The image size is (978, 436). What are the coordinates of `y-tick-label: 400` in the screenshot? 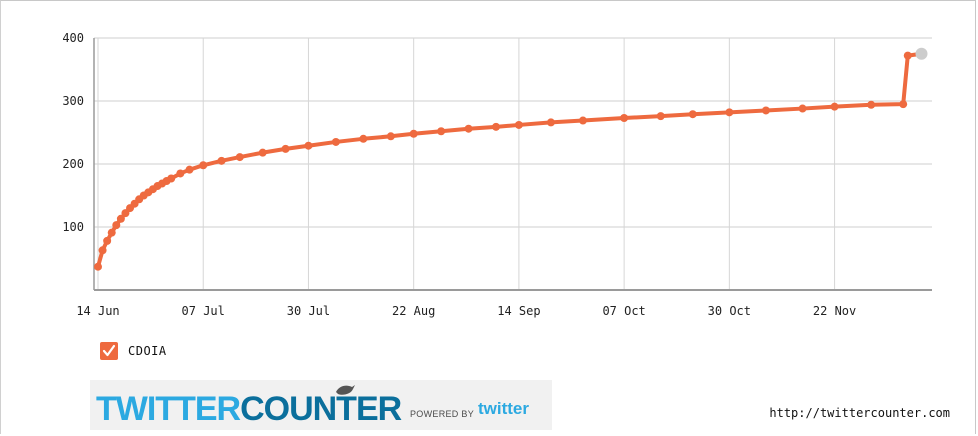 It's located at (73, 38).